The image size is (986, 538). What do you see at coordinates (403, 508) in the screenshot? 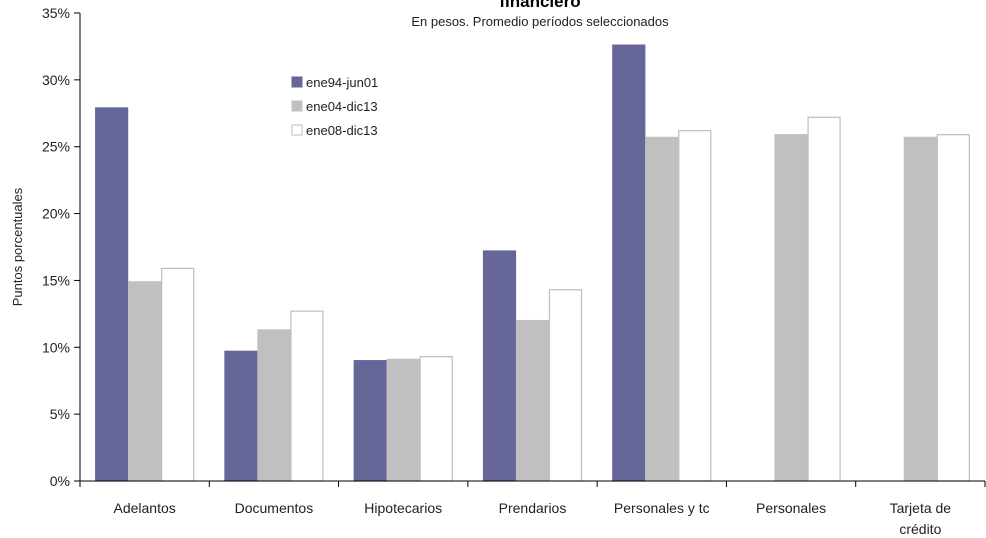
I see `x-tick-label: Hipotecarios` at bounding box center [403, 508].